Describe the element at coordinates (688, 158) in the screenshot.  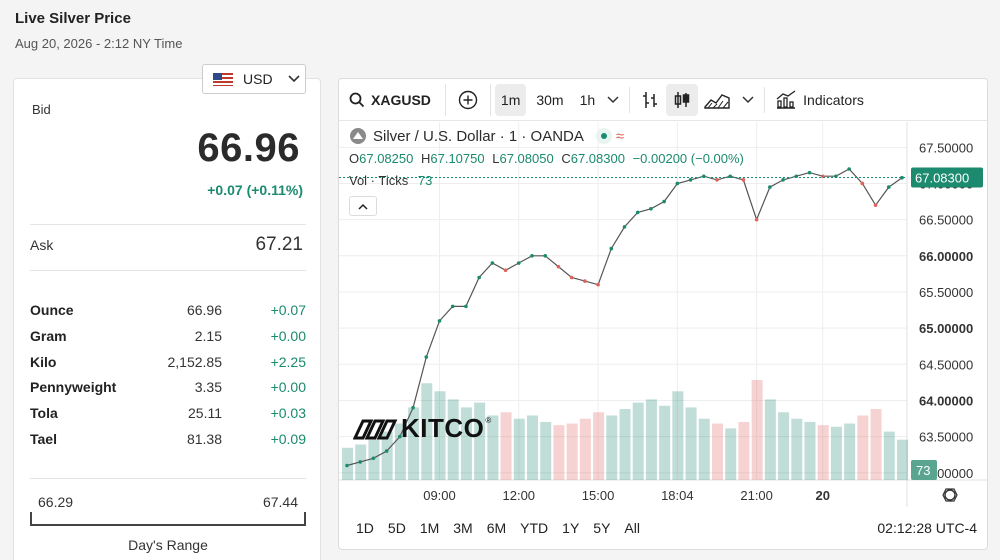
I see `ohlc-change-value: −0.00200 (−0.00%)` at that location.